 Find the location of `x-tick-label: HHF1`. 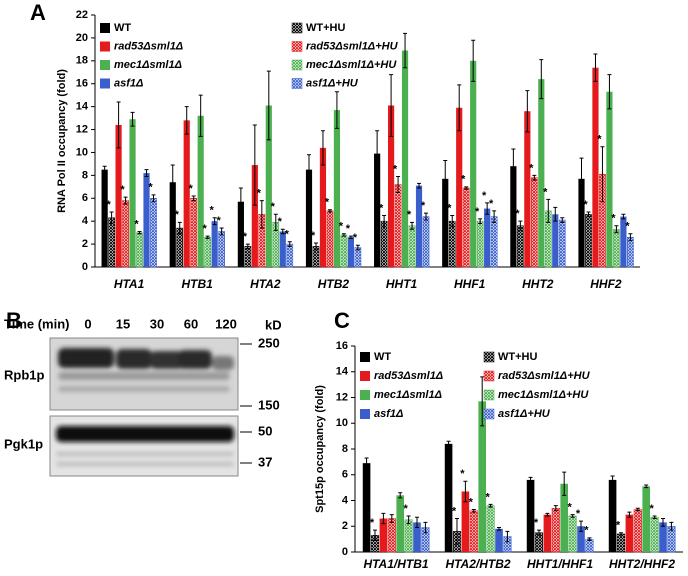

x-tick-label: HHF1 is located at coordinates (470, 284).